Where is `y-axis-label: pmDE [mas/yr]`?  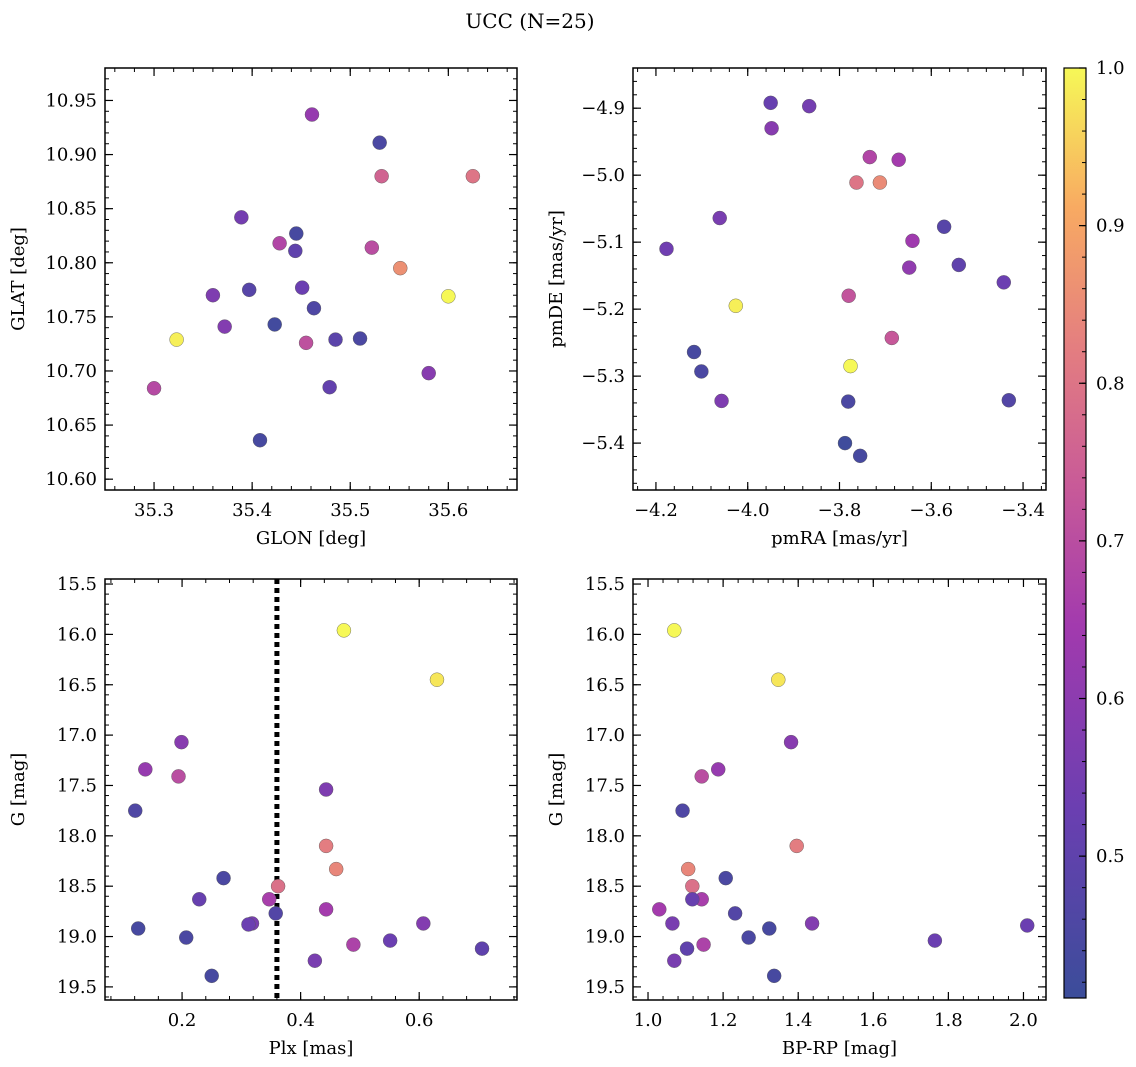 y-axis-label: pmDE [mas/yr] is located at coordinates (556, 279).